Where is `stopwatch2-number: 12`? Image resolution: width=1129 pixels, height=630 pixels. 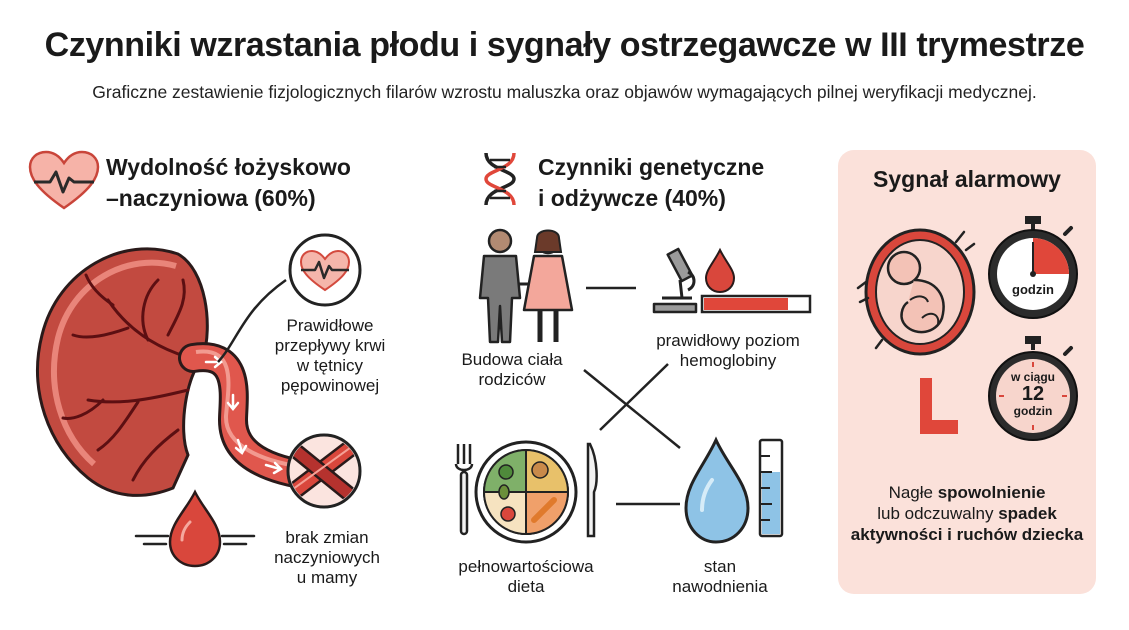 stopwatch2-number: 12 is located at coordinates (1033, 394).